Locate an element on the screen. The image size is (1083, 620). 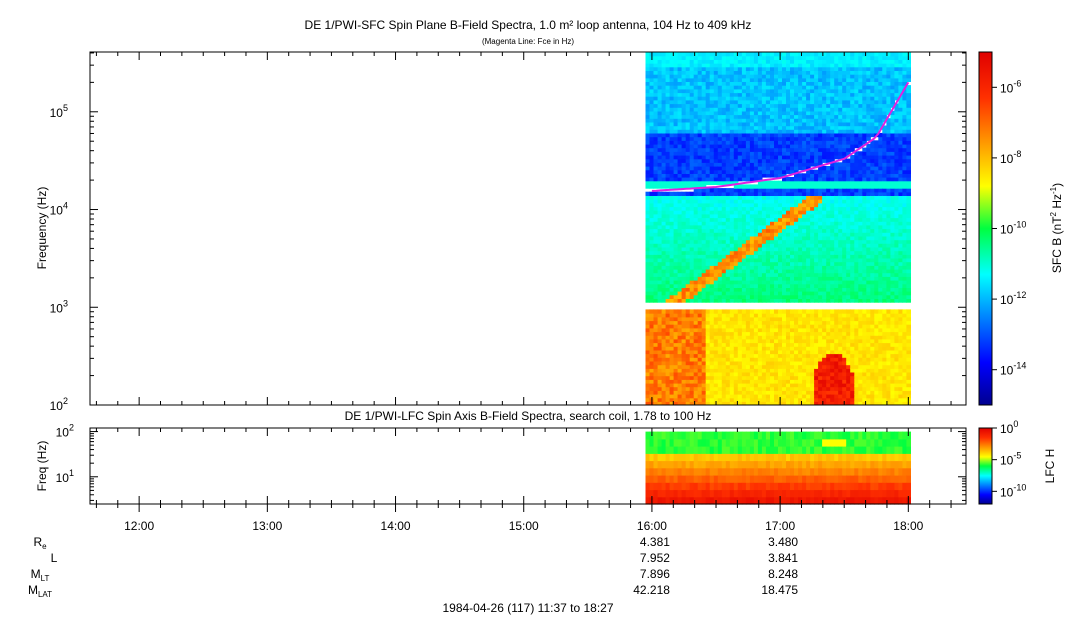
time-tick-label: 13:00 is located at coordinates (267, 526).